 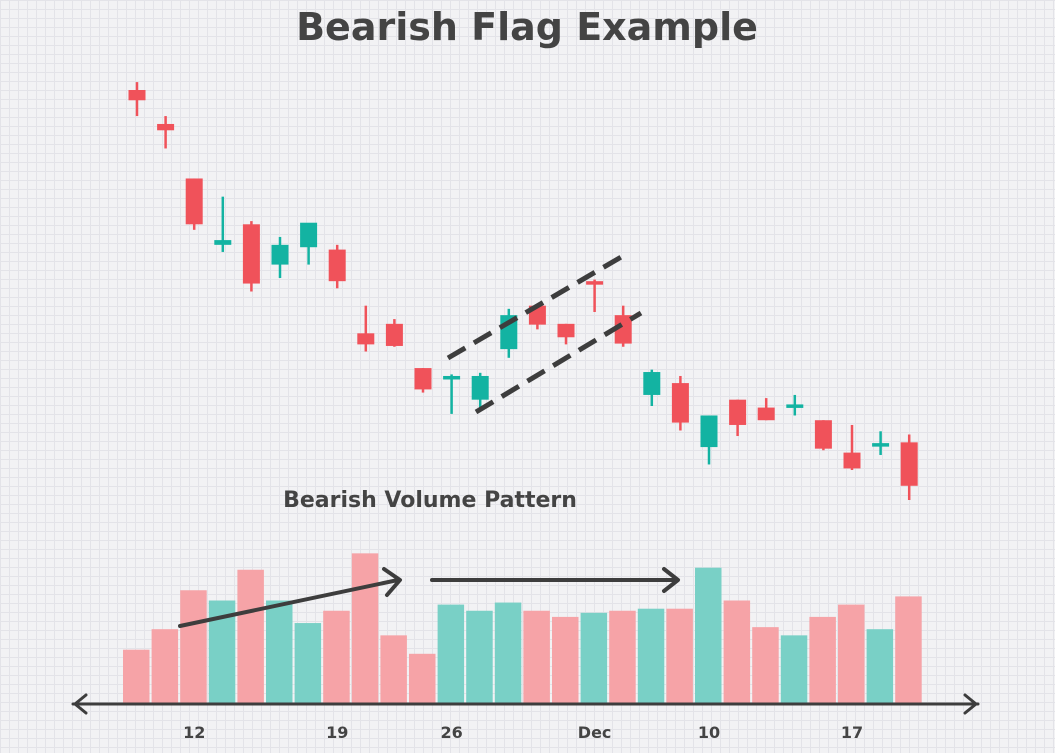 What do you see at coordinates (392, 582) in the screenshot?
I see `rising-volume-arrowhead` at bounding box center [392, 582].